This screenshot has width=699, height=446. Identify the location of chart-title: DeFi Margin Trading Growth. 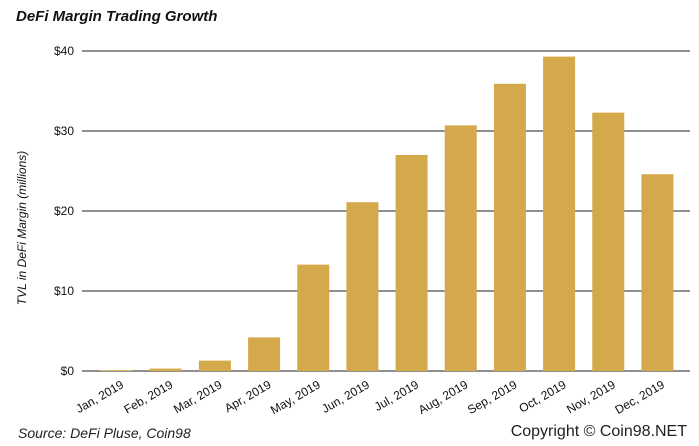
(117, 16).